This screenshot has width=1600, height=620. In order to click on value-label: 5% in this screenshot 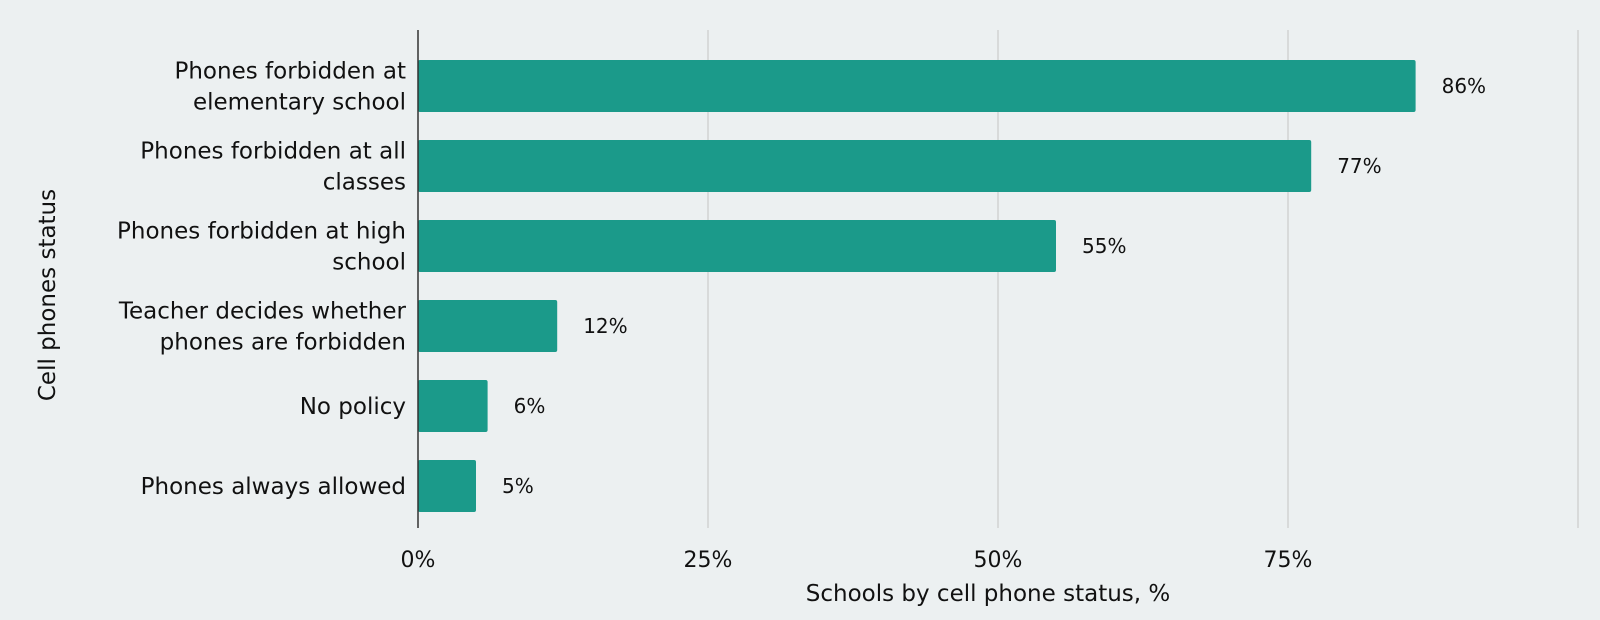, I will do `click(518, 486)`.